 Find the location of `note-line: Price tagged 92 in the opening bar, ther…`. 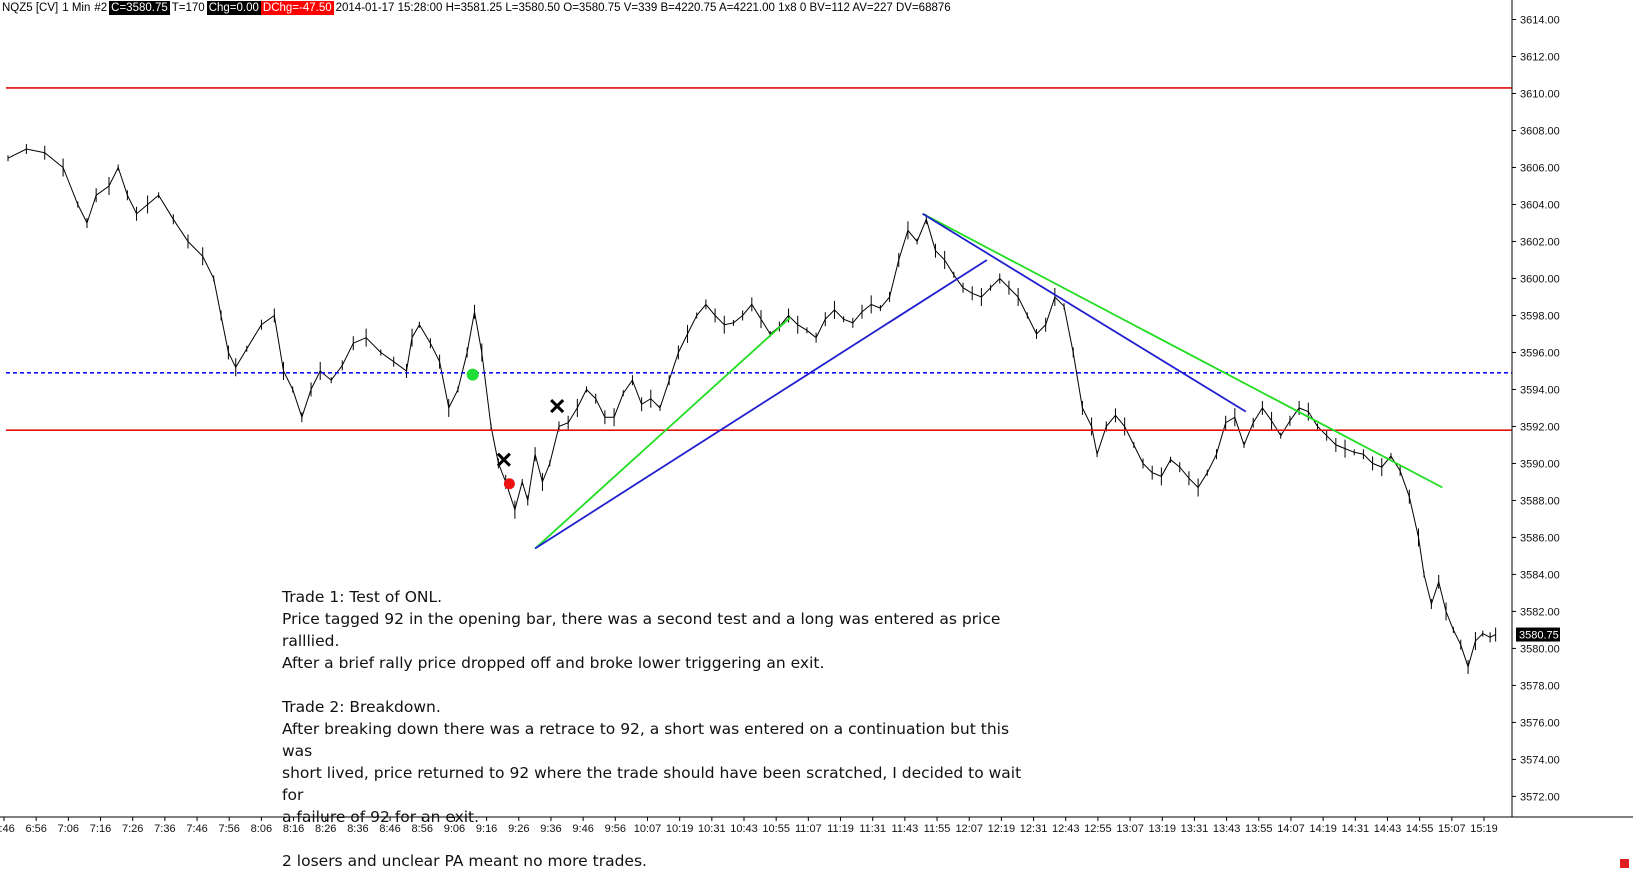

note-line: Price tagged 92 in the opening bar, ther… is located at coordinates (641, 630).